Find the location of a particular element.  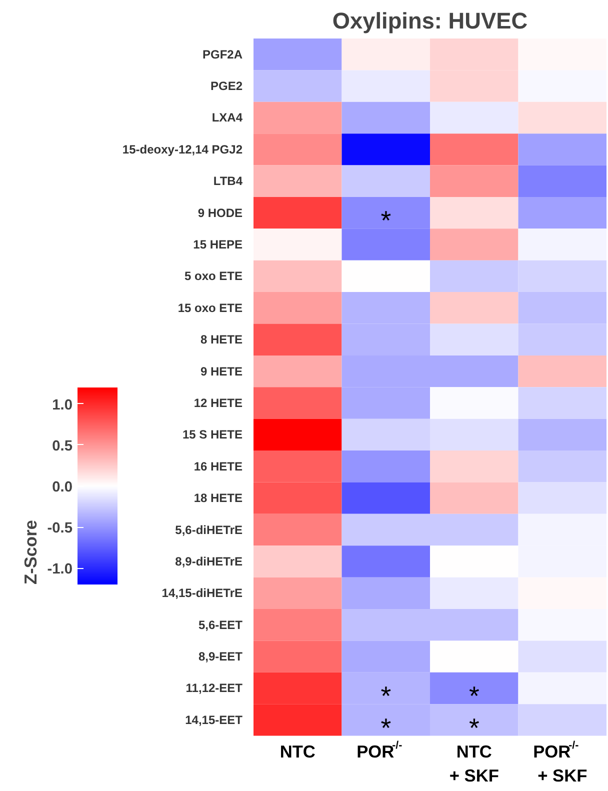

y-tick-label: 8 HETE is located at coordinates (221, 339).